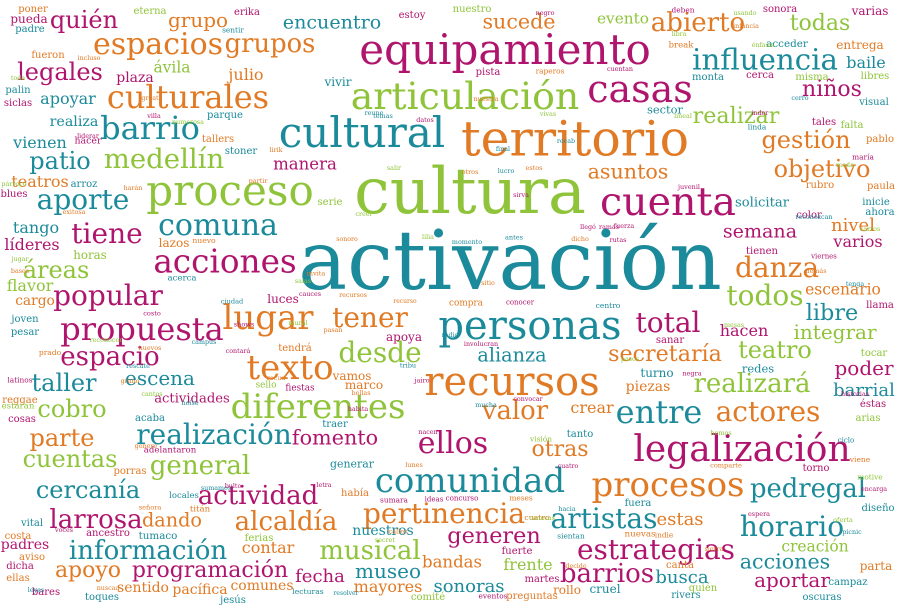 Image resolution: width=906 pixels, height=608 pixels. What do you see at coordinates (855, 394) in the screenshot?
I see `cloud-word: historias` at bounding box center [855, 394].